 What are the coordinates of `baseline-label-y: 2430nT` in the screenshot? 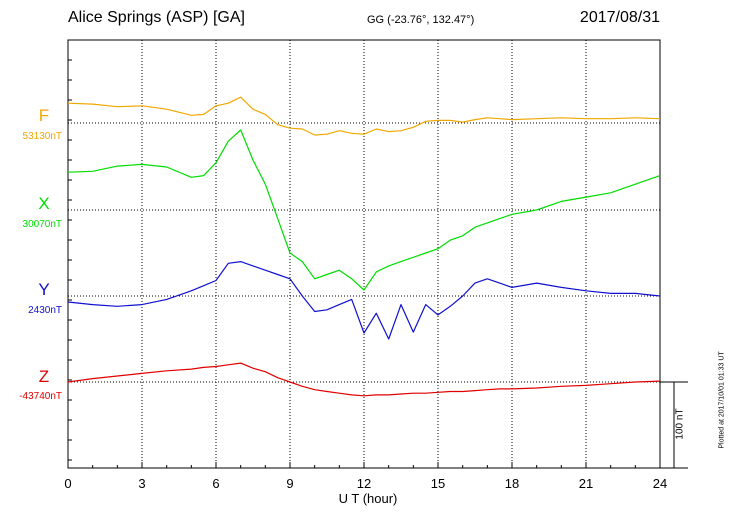 It's located at (45, 310).